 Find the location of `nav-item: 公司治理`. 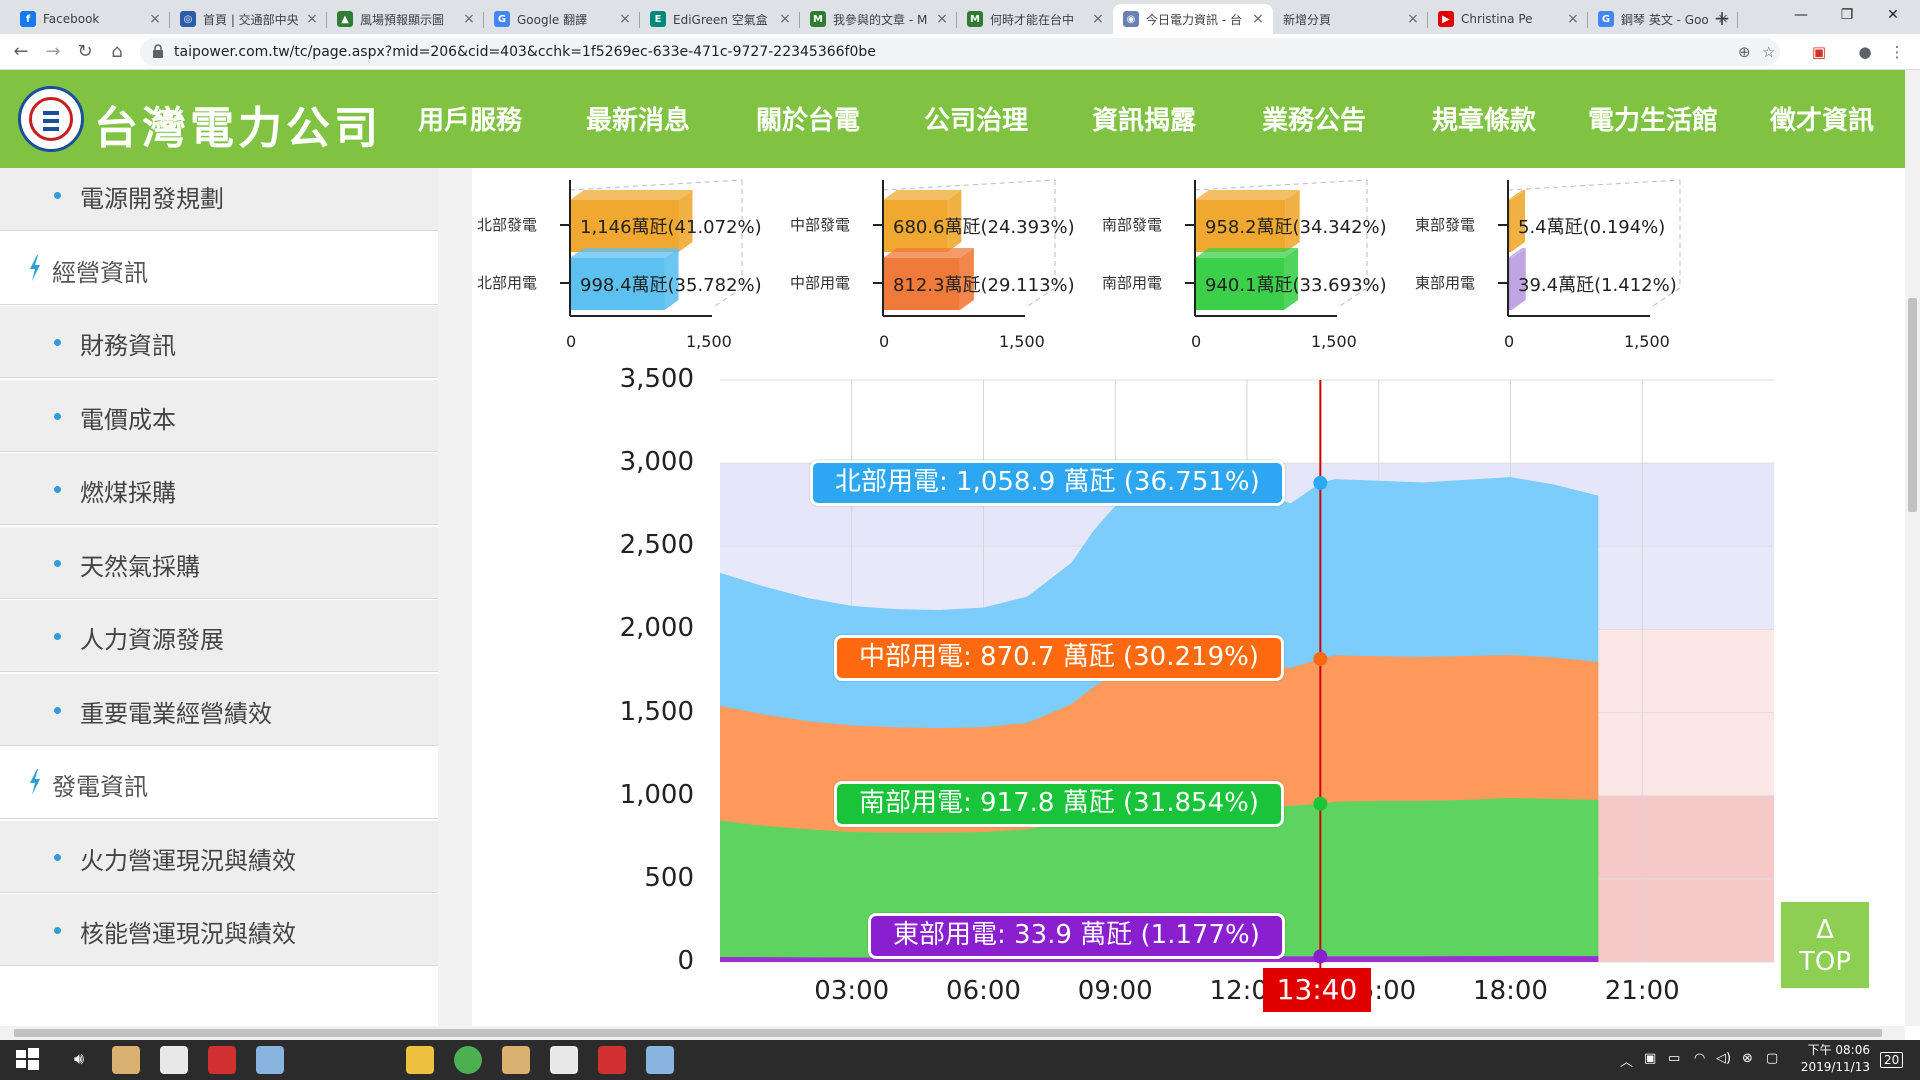

nav-item: 公司治理 is located at coordinates (976, 121).